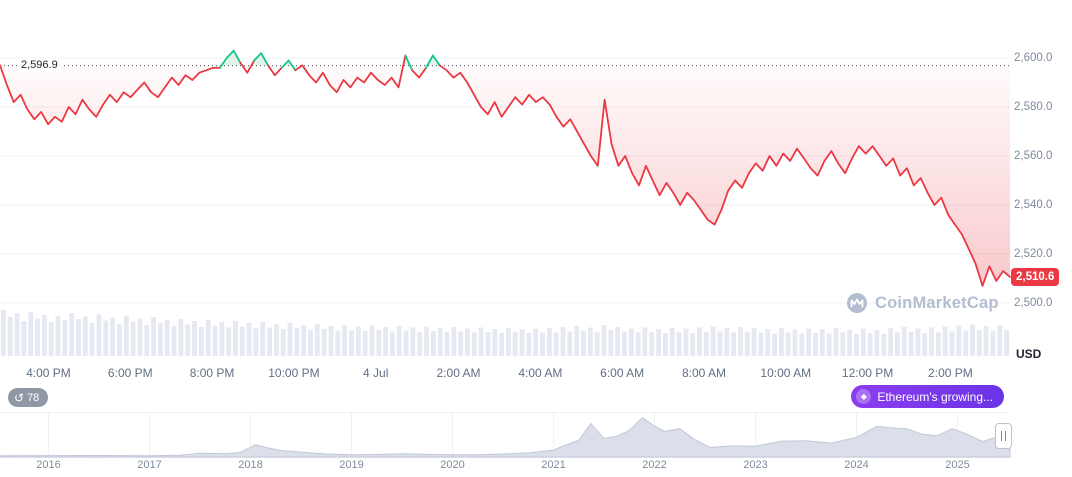 This screenshot has height=477, width=1072. Describe the element at coordinates (1033, 58) in the screenshot. I see `y-tick-label: 2,600.0` at that location.